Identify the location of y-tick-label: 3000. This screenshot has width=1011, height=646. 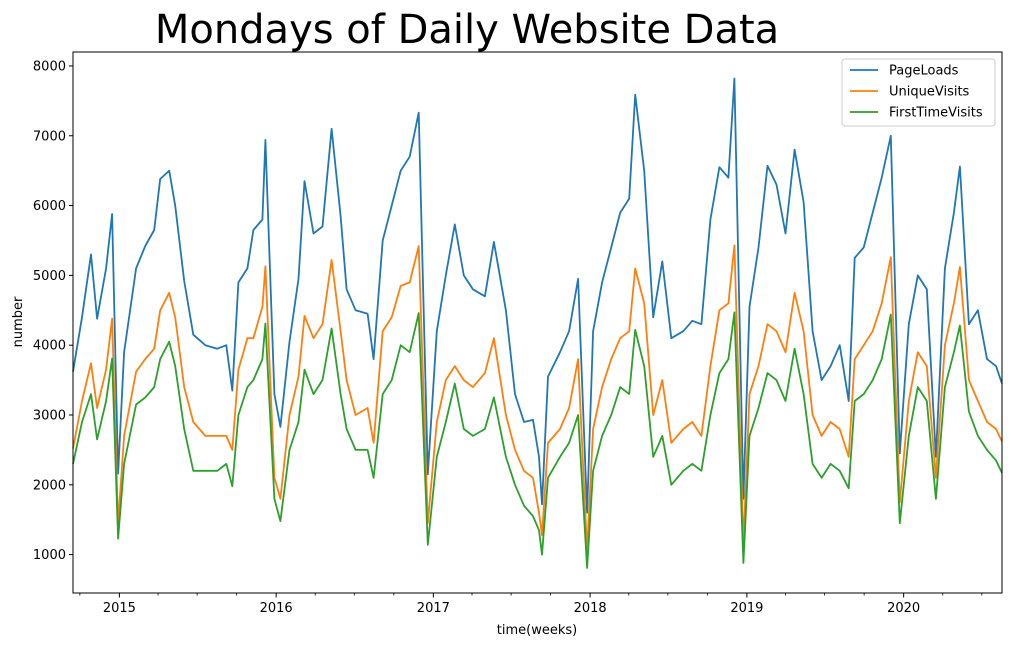
(49, 415).